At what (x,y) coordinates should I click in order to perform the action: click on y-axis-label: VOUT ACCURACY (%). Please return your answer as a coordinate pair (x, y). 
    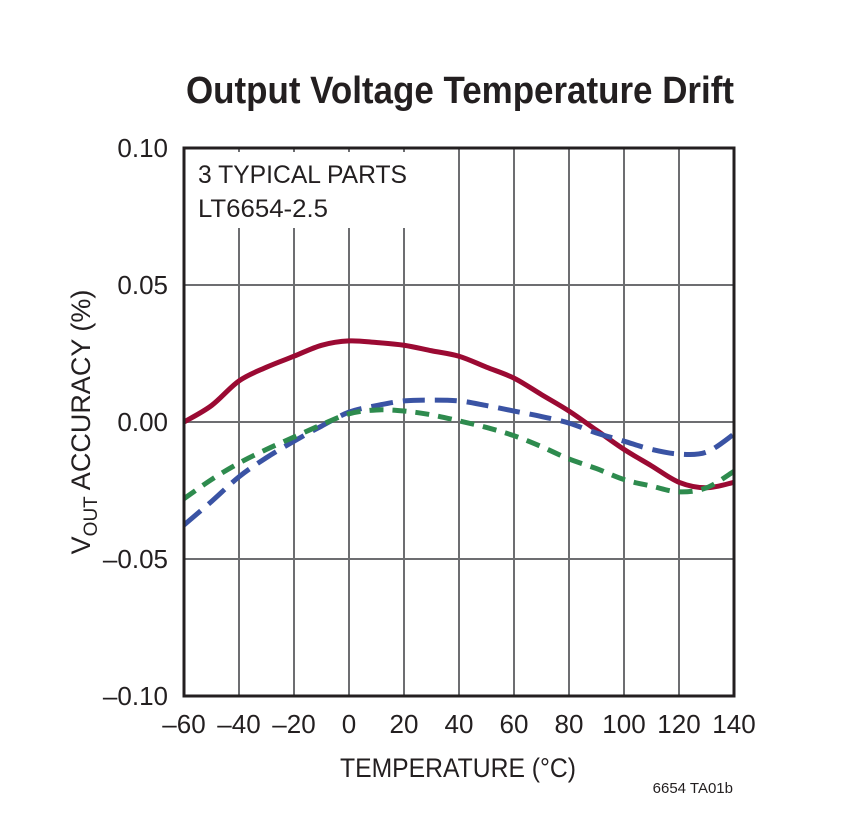
    Looking at the image, I should click on (84, 422).